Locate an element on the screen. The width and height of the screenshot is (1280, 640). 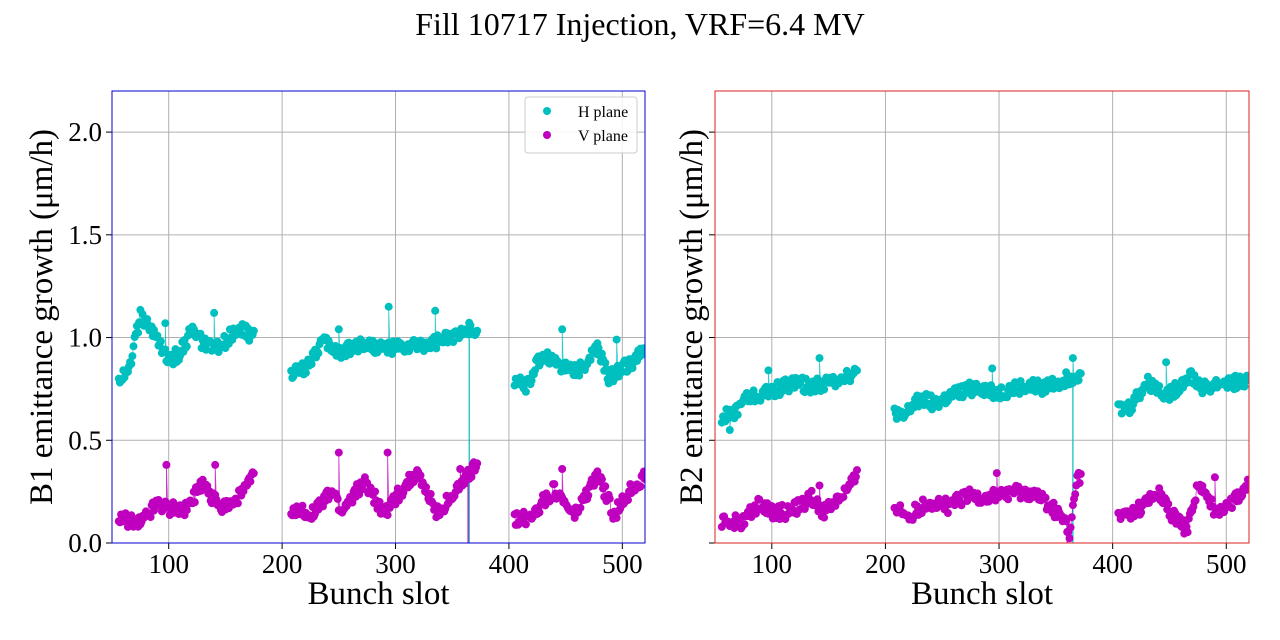
x-tick-label: 500 is located at coordinates (622, 564).